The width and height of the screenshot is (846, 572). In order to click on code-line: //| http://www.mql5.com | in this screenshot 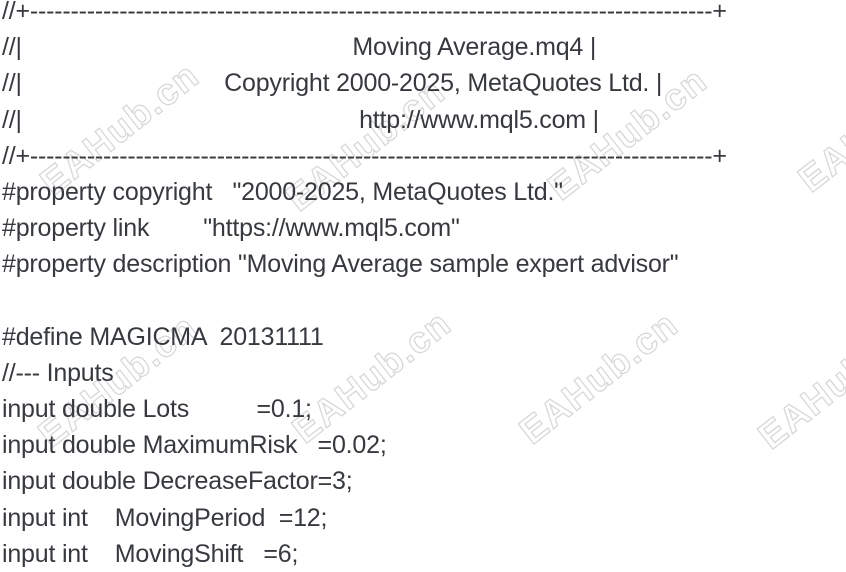, I will do `click(300, 119)`.